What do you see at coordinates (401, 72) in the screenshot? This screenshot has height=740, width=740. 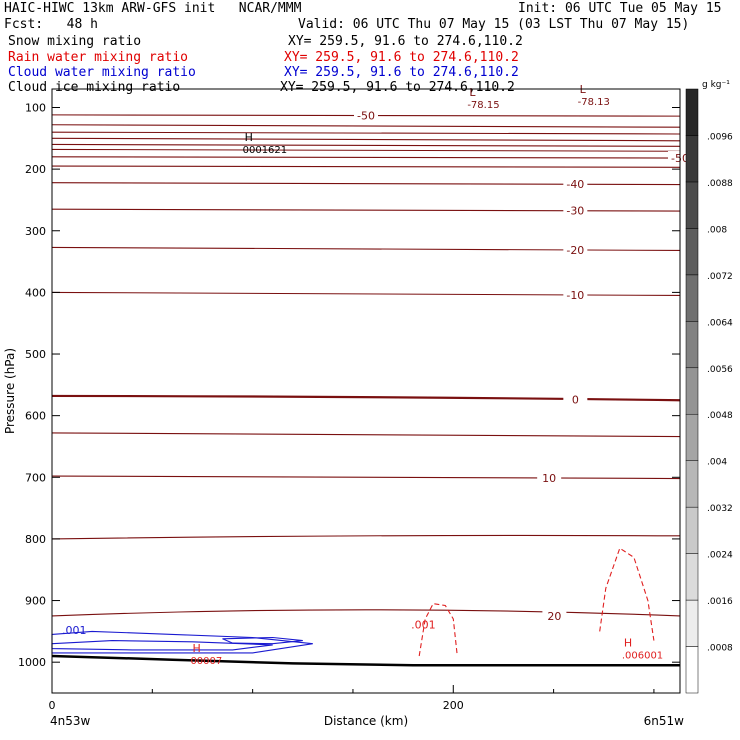 I see `field-xy-cloud-water: XY= 259.5, 91.6 to 274.6,110.2` at bounding box center [401, 72].